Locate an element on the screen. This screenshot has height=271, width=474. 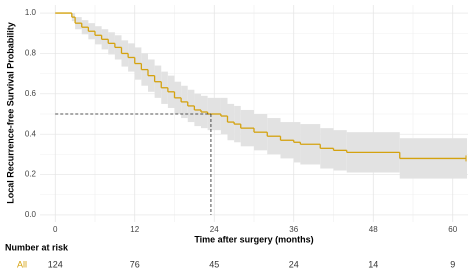
risk-count: 24 is located at coordinates (294, 264).